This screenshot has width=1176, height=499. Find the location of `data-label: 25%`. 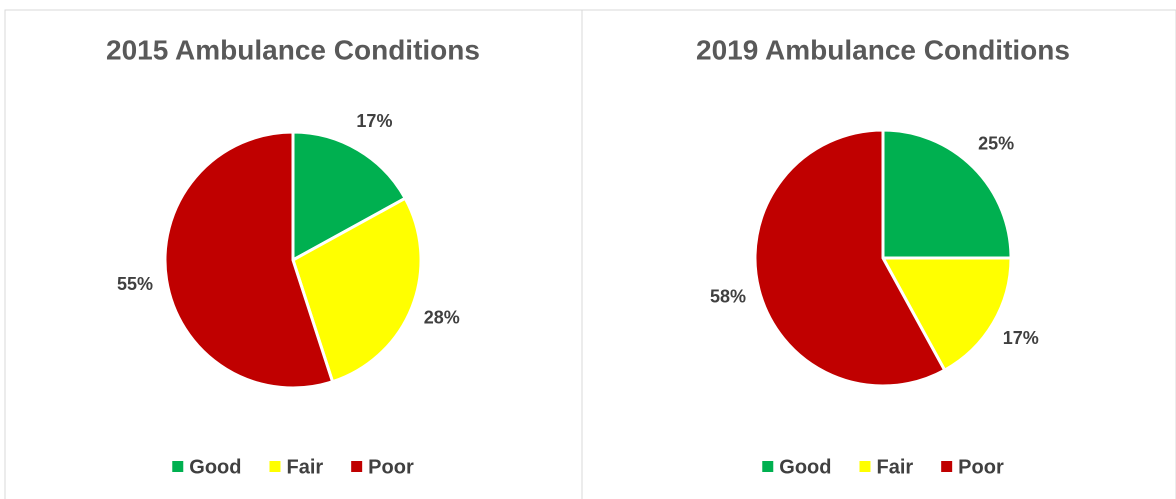

data-label: 25% is located at coordinates (996, 144).